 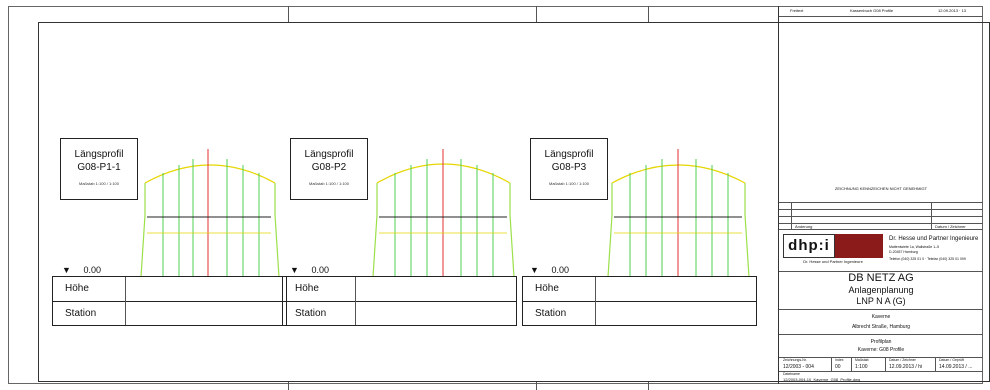 I want to click on profile-3-row-hoehe: Höhe, so click(x=547, y=288).